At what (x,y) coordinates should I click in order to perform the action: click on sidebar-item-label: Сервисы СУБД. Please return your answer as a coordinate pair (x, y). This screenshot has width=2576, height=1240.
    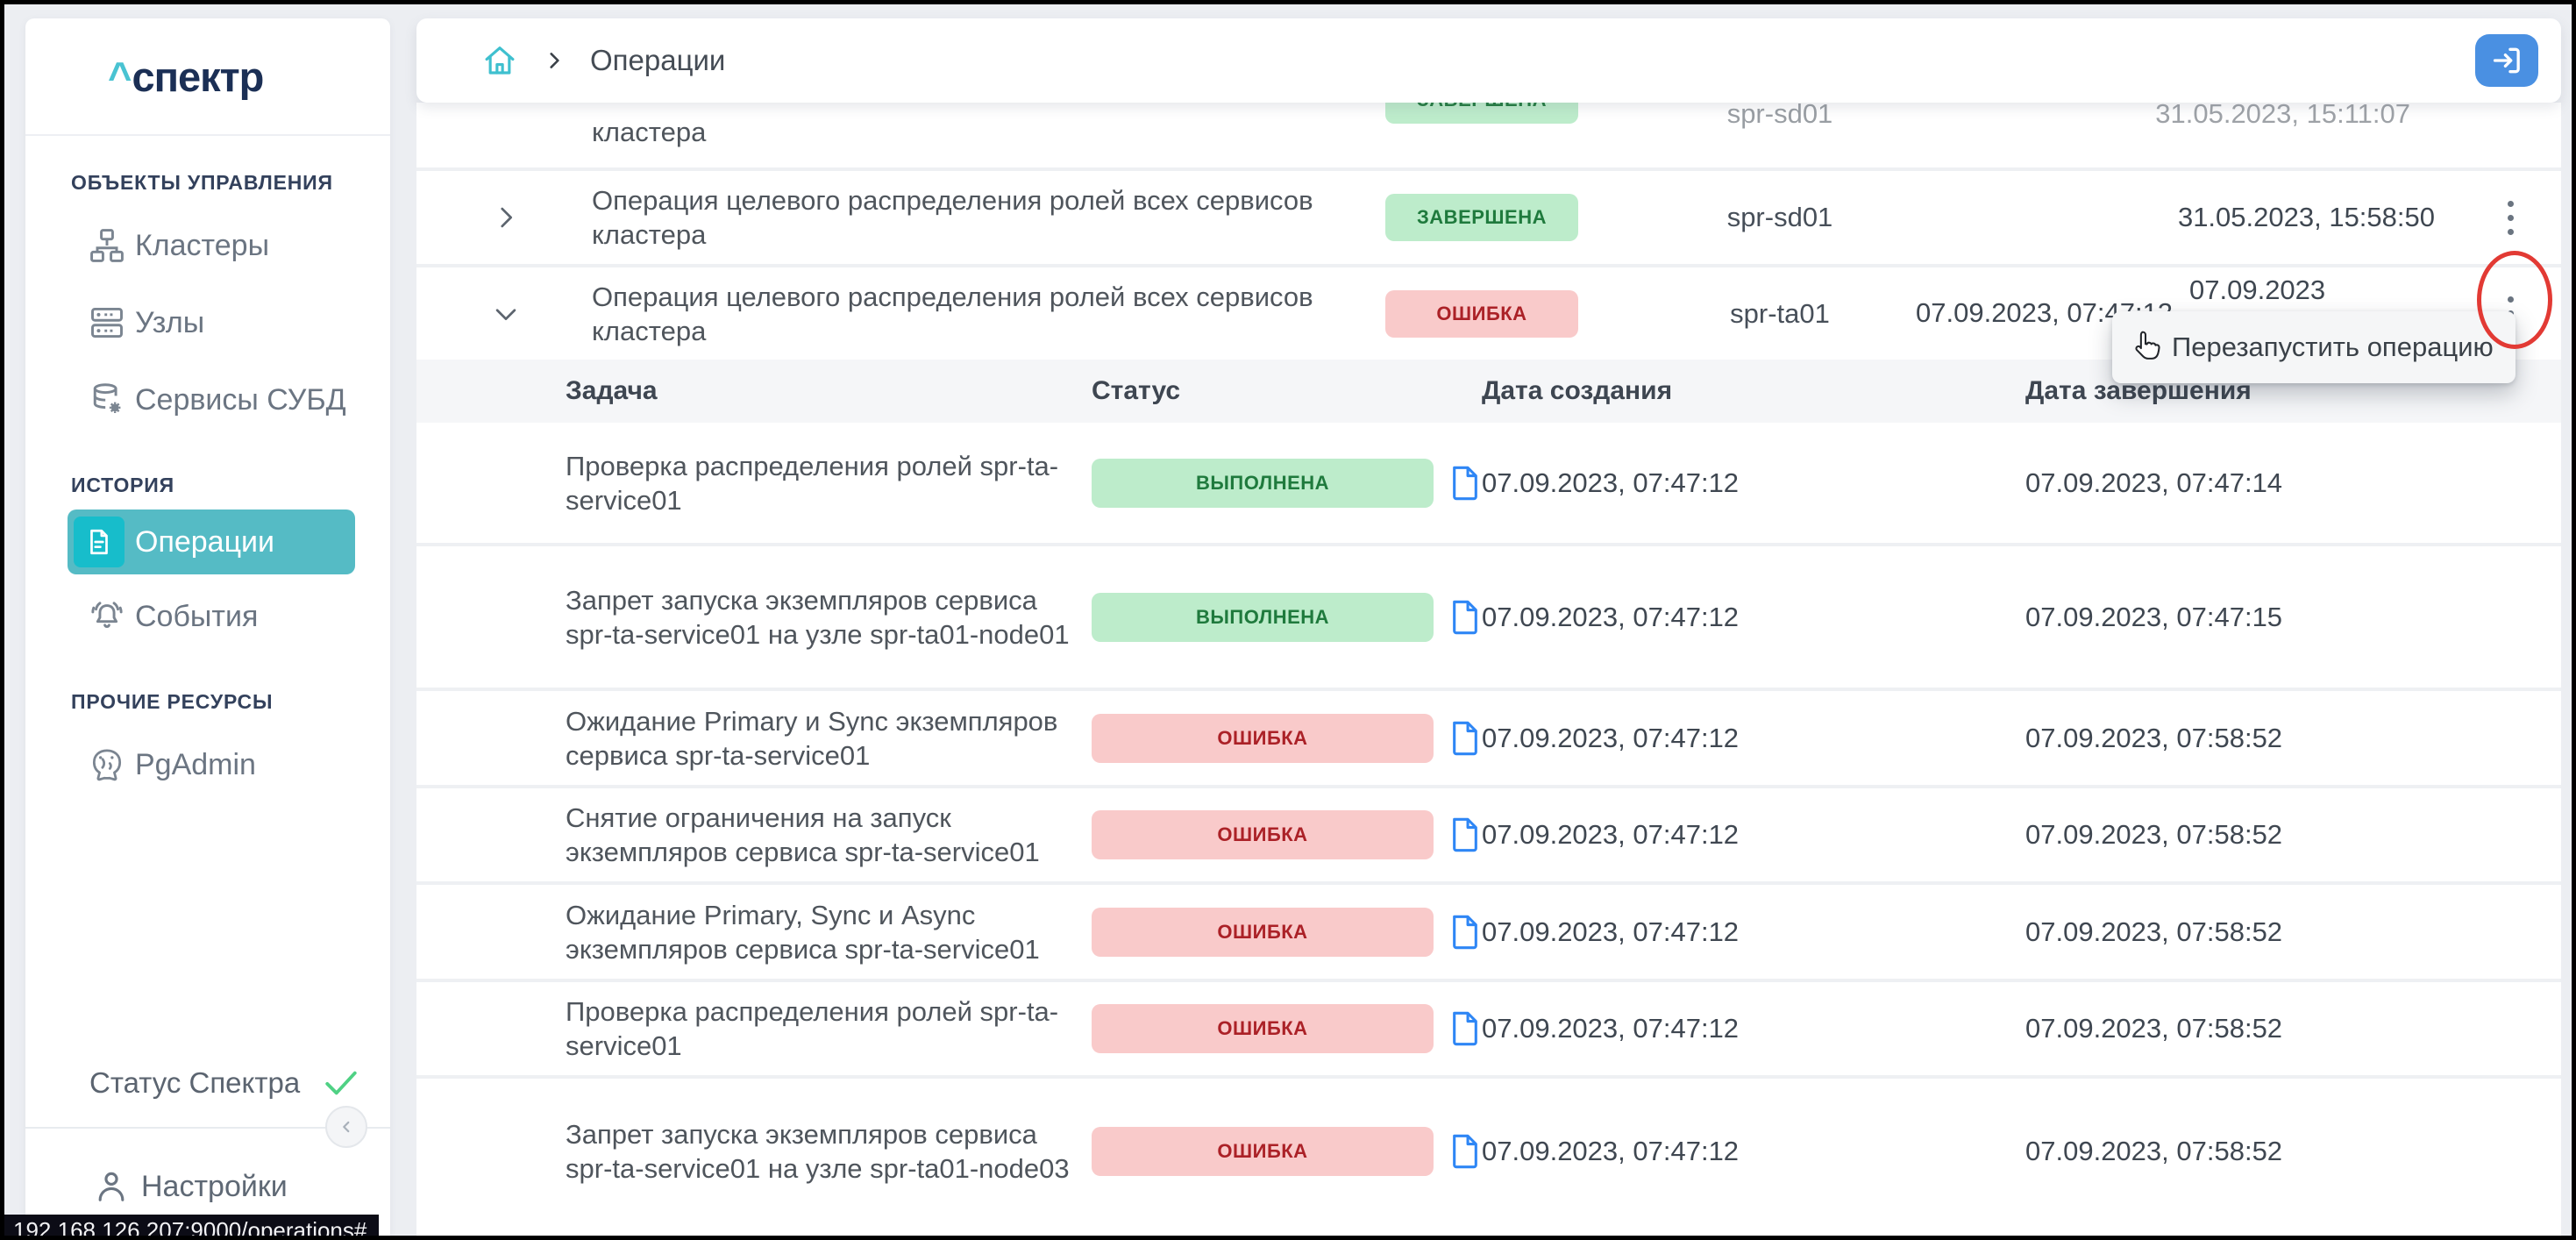
    Looking at the image, I should click on (240, 399).